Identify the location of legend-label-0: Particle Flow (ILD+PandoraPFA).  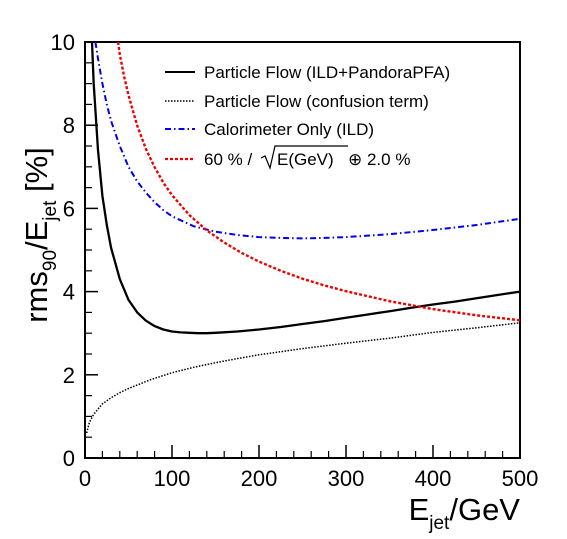
(327, 72).